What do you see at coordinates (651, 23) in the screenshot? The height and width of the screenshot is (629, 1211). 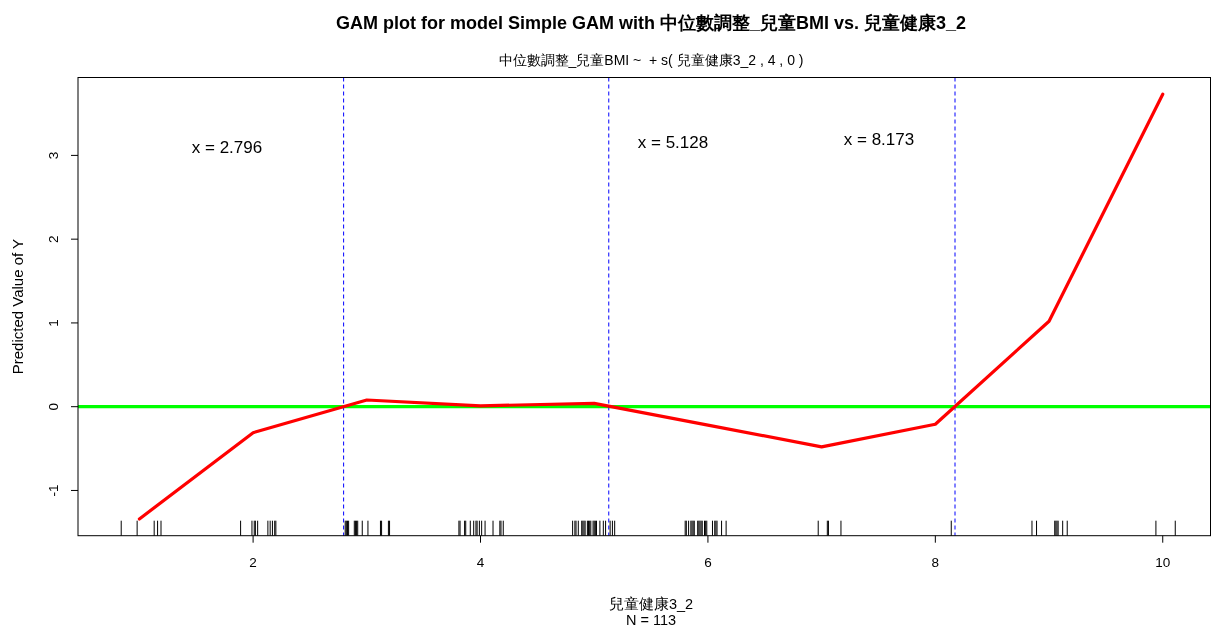 I see `title: GAM plot for model Simple GAM with 中位數調整_兒童BMI vs. 兒童健康3_2` at bounding box center [651, 23].